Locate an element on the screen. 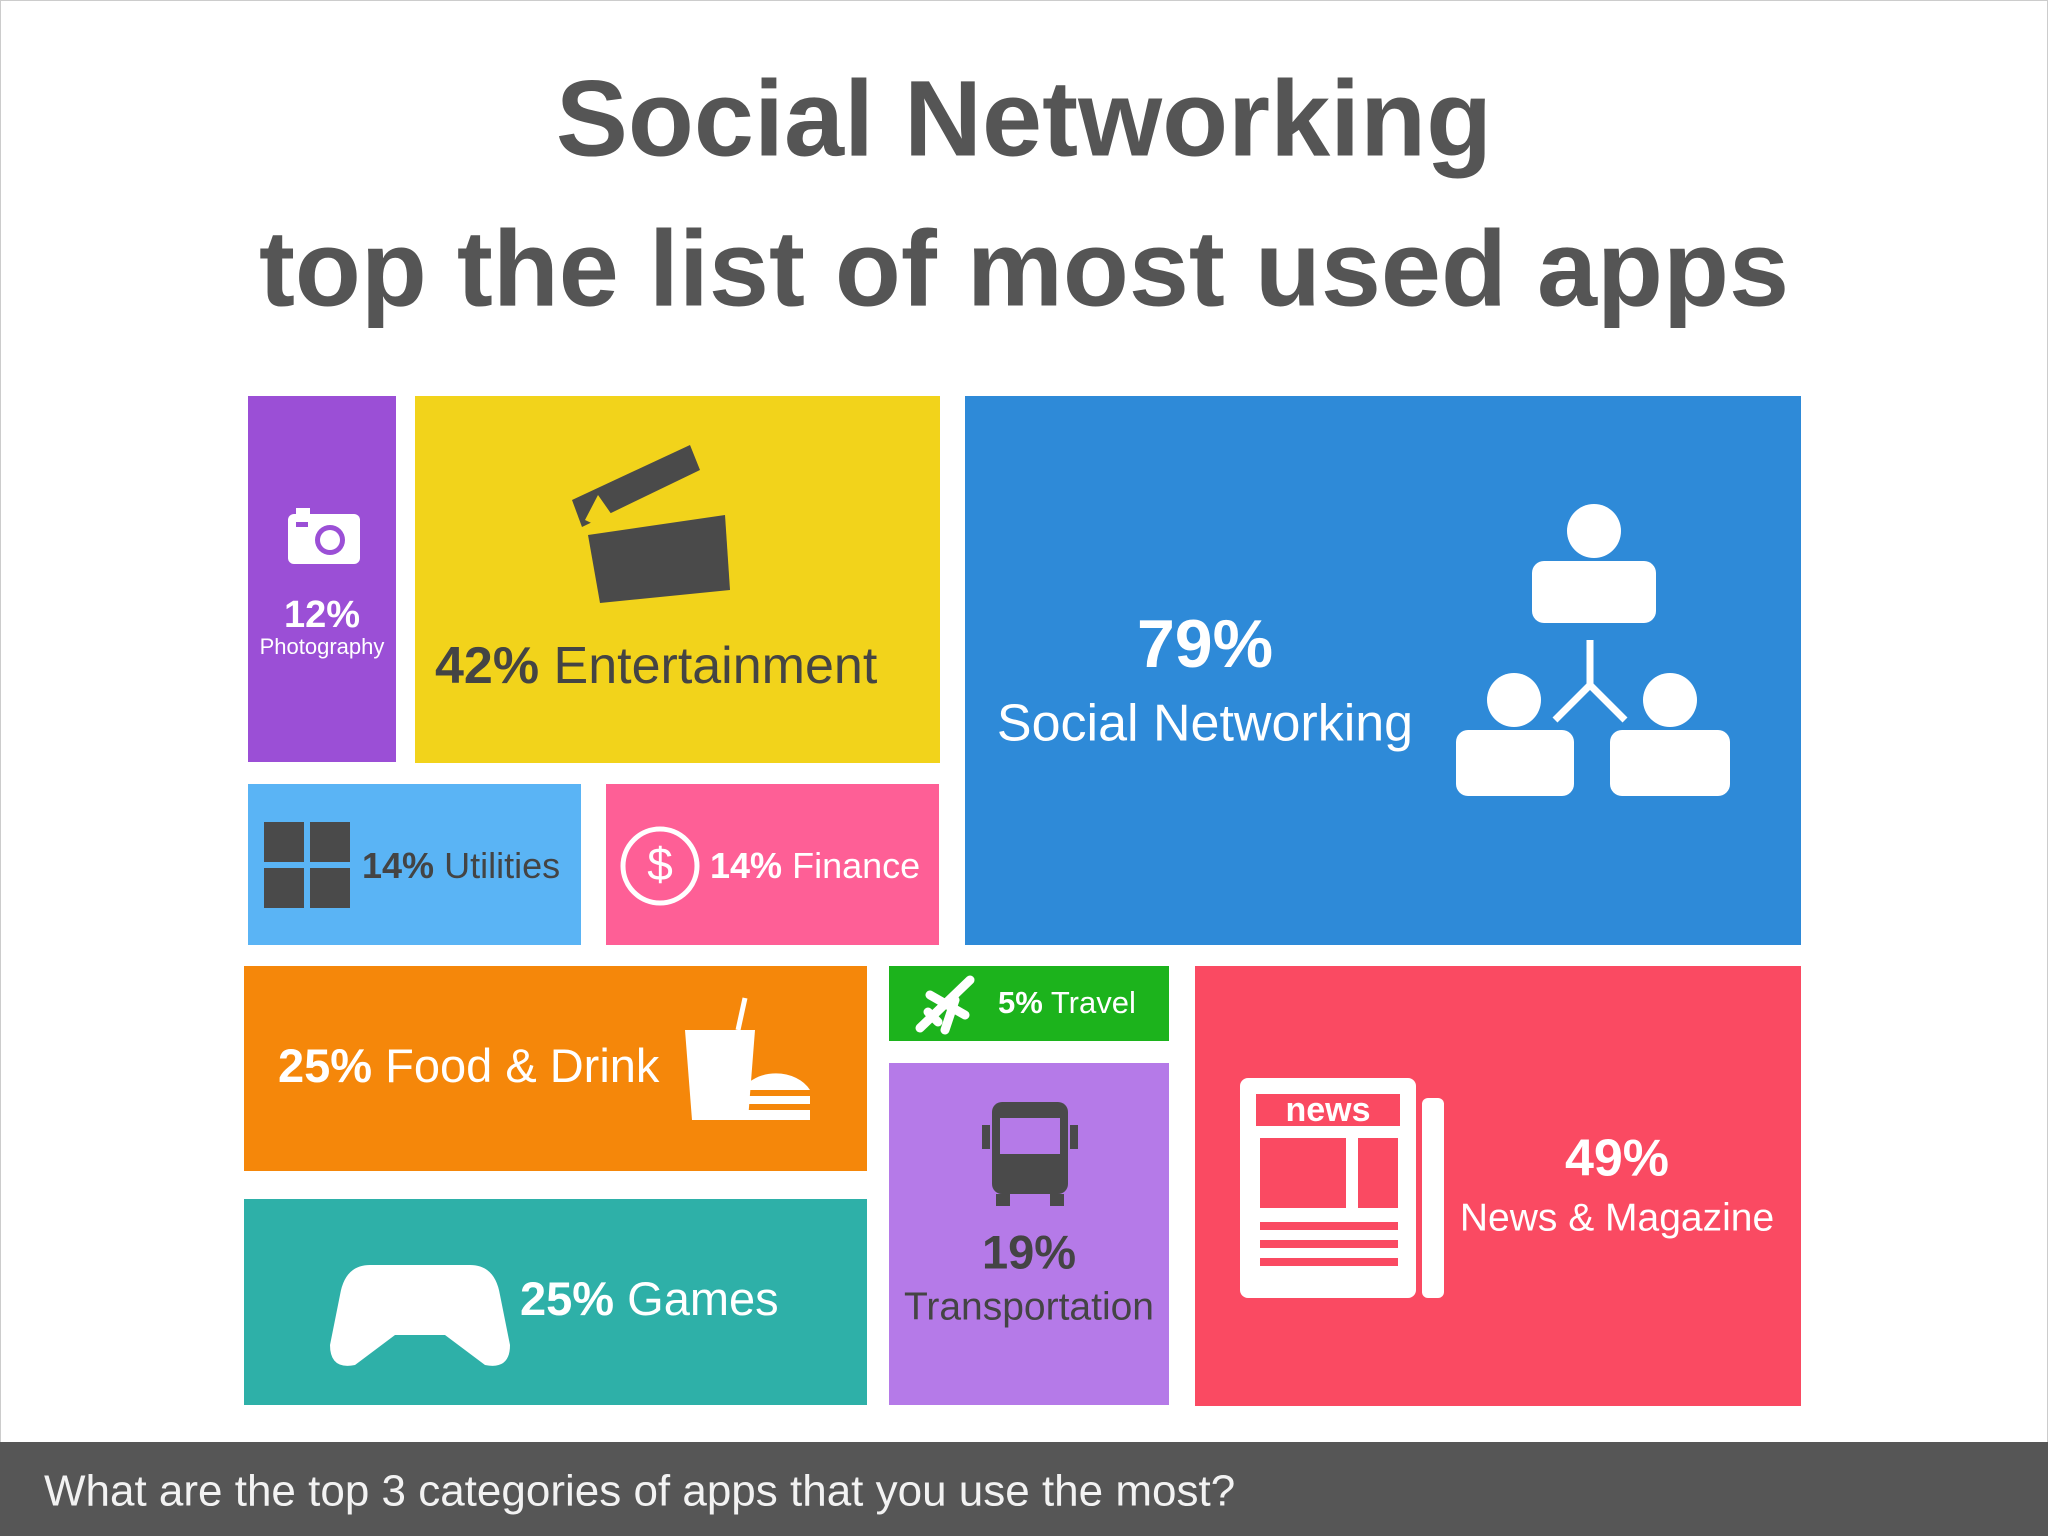 Image resolution: width=2048 pixels, height=1536 pixels. tile-label: Travel is located at coordinates (1093, 1002).